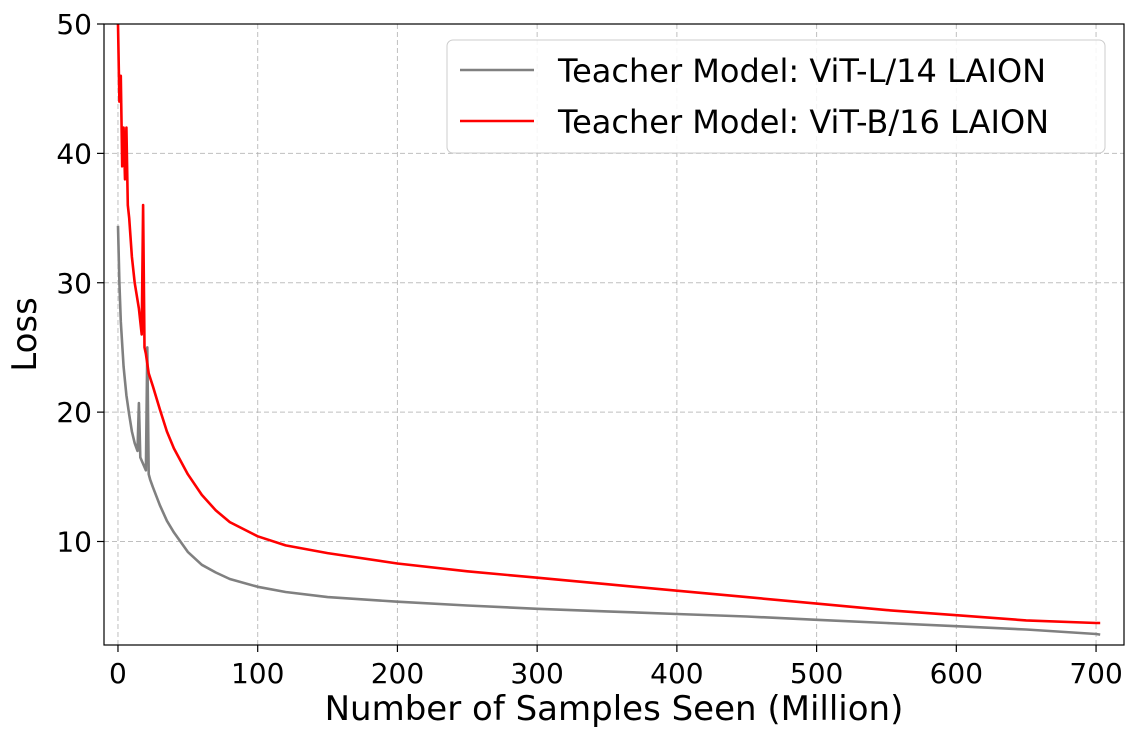  What do you see at coordinates (74, 24) in the screenshot?
I see `y-tick-label: 50` at bounding box center [74, 24].